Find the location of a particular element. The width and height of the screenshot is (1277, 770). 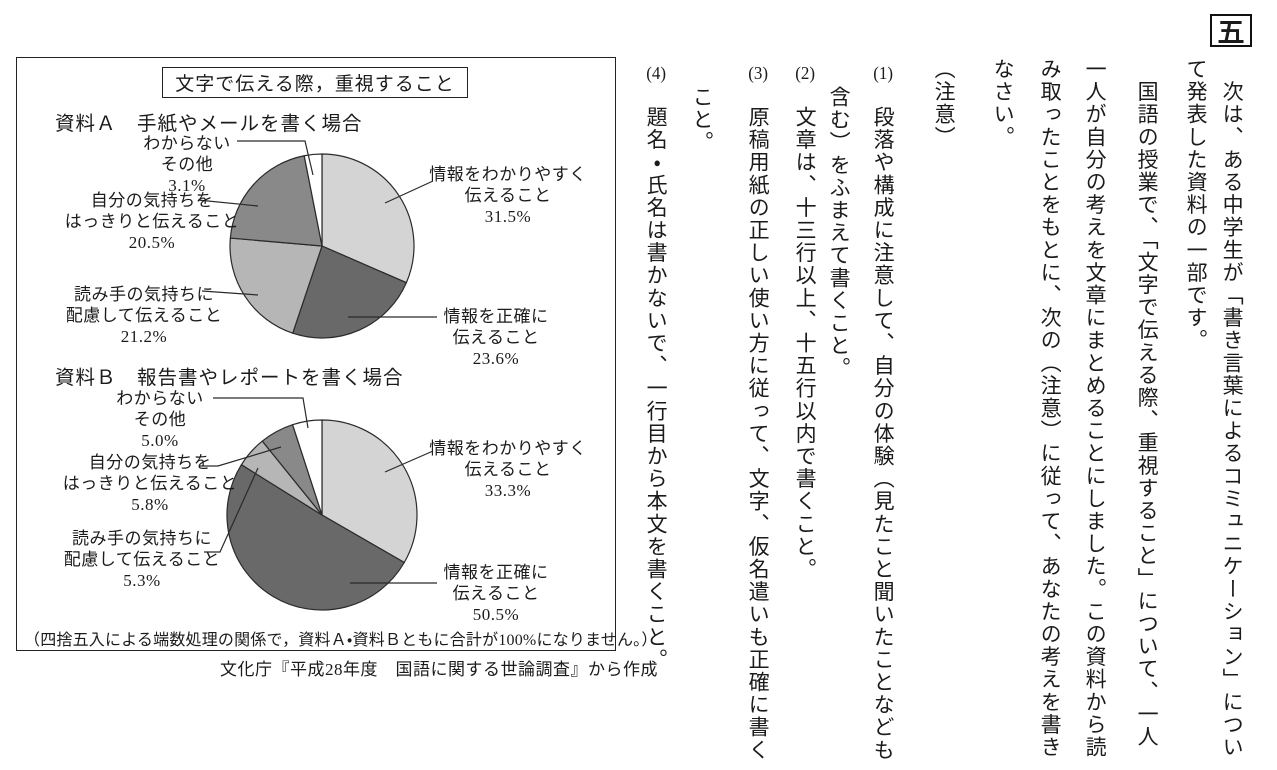

chart-b-header: 資料Ｂ 報告書やレポートを書く場合 is located at coordinates (229, 378).